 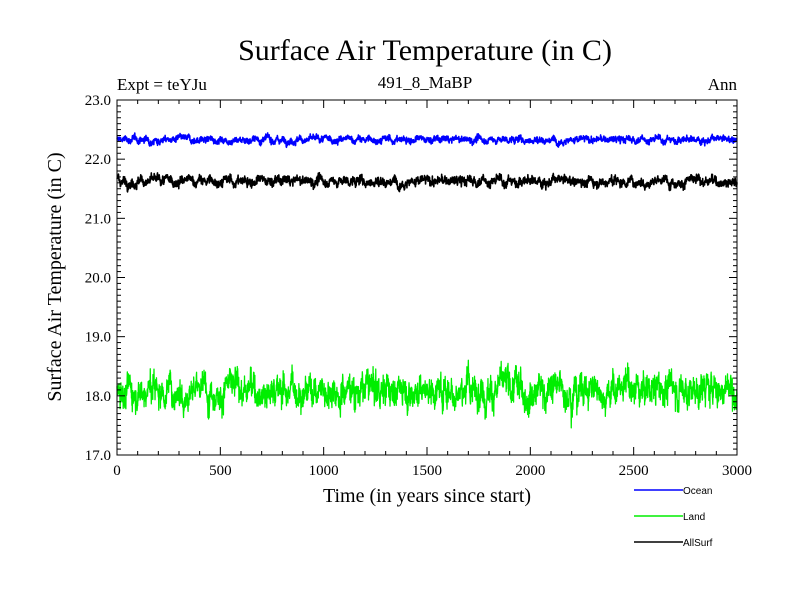 What do you see at coordinates (324, 471) in the screenshot?
I see `x-tick-label: 1000` at bounding box center [324, 471].